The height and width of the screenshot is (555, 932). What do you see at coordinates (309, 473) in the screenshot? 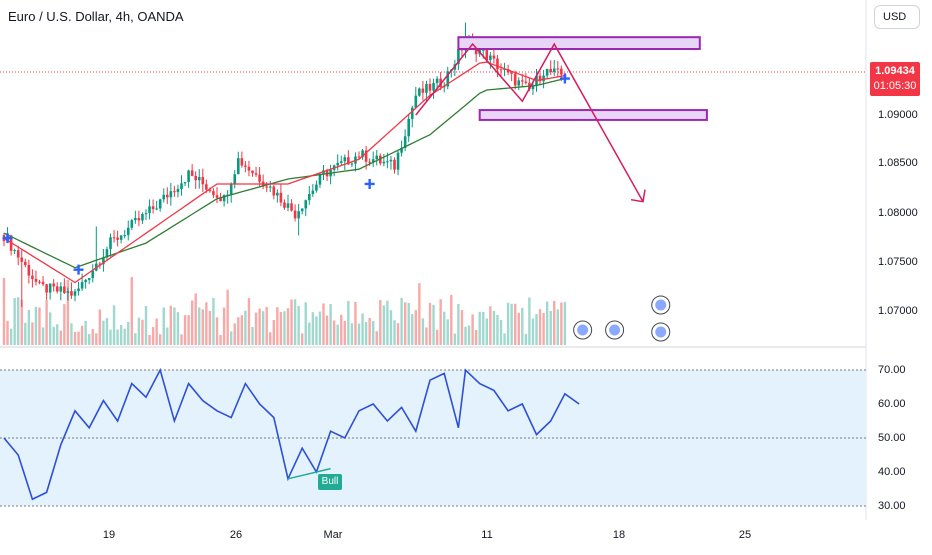
I see `rsi-divergence-line` at bounding box center [309, 473].